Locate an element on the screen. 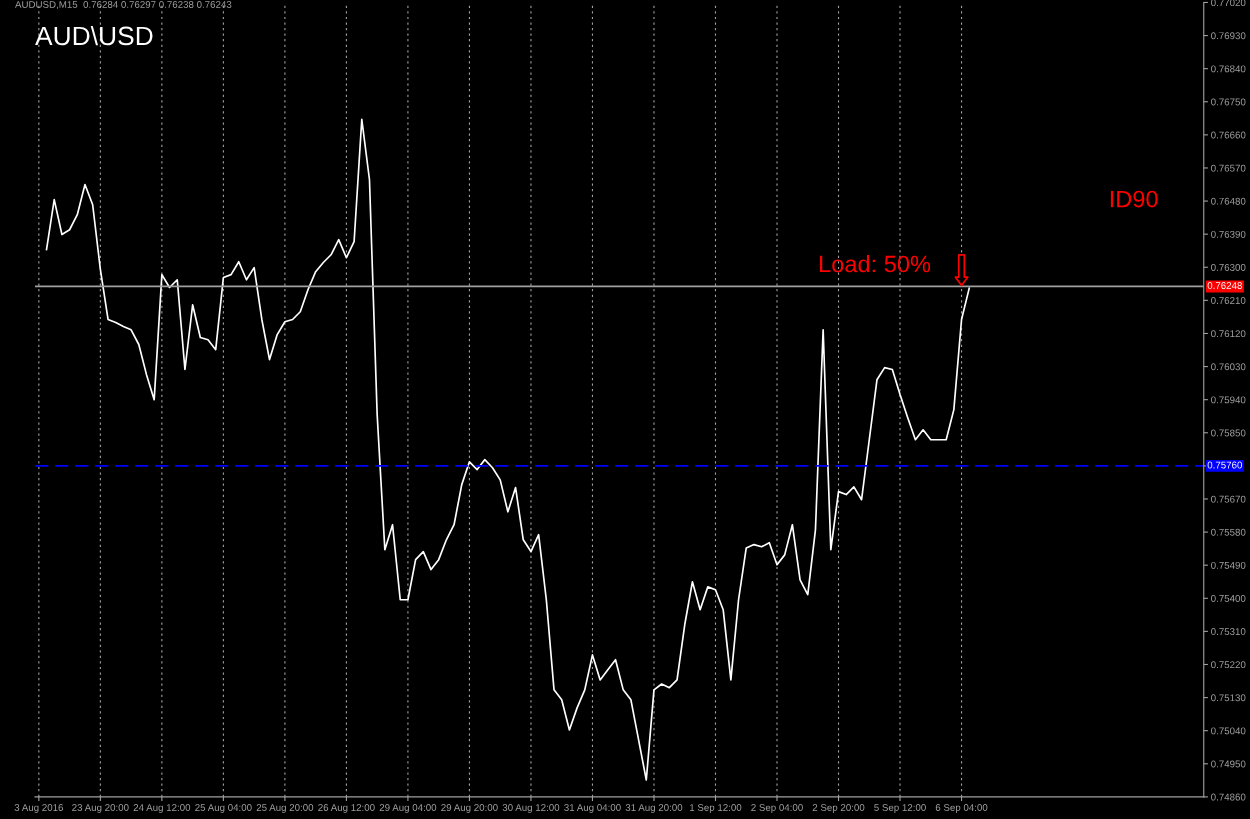 The image size is (1250, 819). x-tick-label: 30 Aug 12:00 is located at coordinates (531, 808).